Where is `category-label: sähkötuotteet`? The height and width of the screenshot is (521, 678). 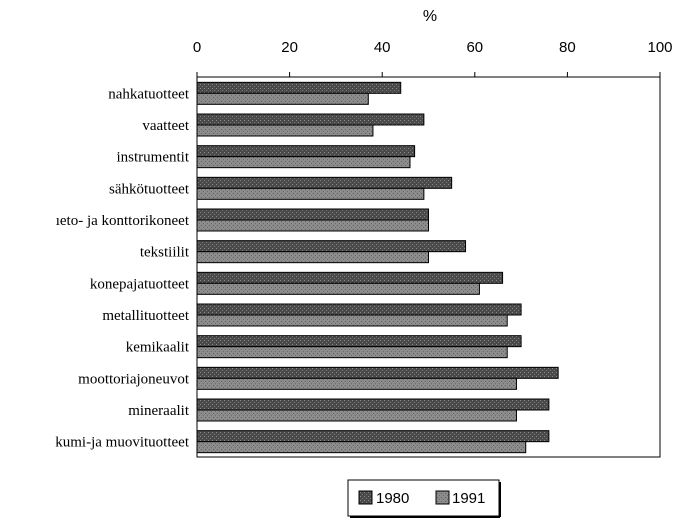 category-label: sähkötuotteet is located at coordinates (149, 189).